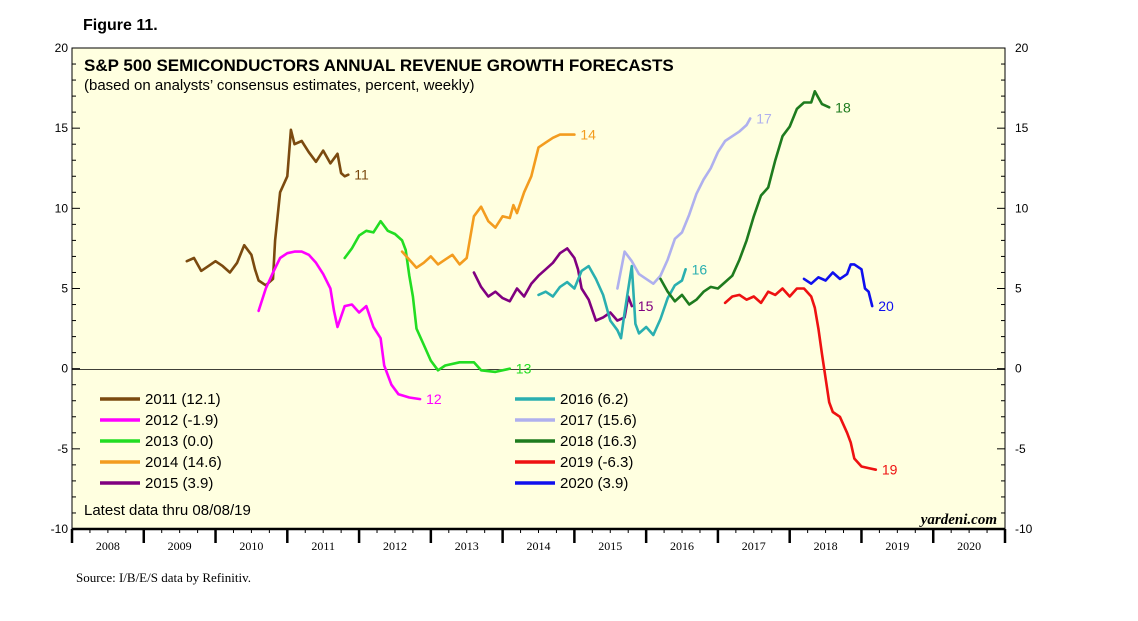  What do you see at coordinates (594, 483) in the screenshot?
I see `legend-label-20: 2020 (3.9)` at bounding box center [594, 483].